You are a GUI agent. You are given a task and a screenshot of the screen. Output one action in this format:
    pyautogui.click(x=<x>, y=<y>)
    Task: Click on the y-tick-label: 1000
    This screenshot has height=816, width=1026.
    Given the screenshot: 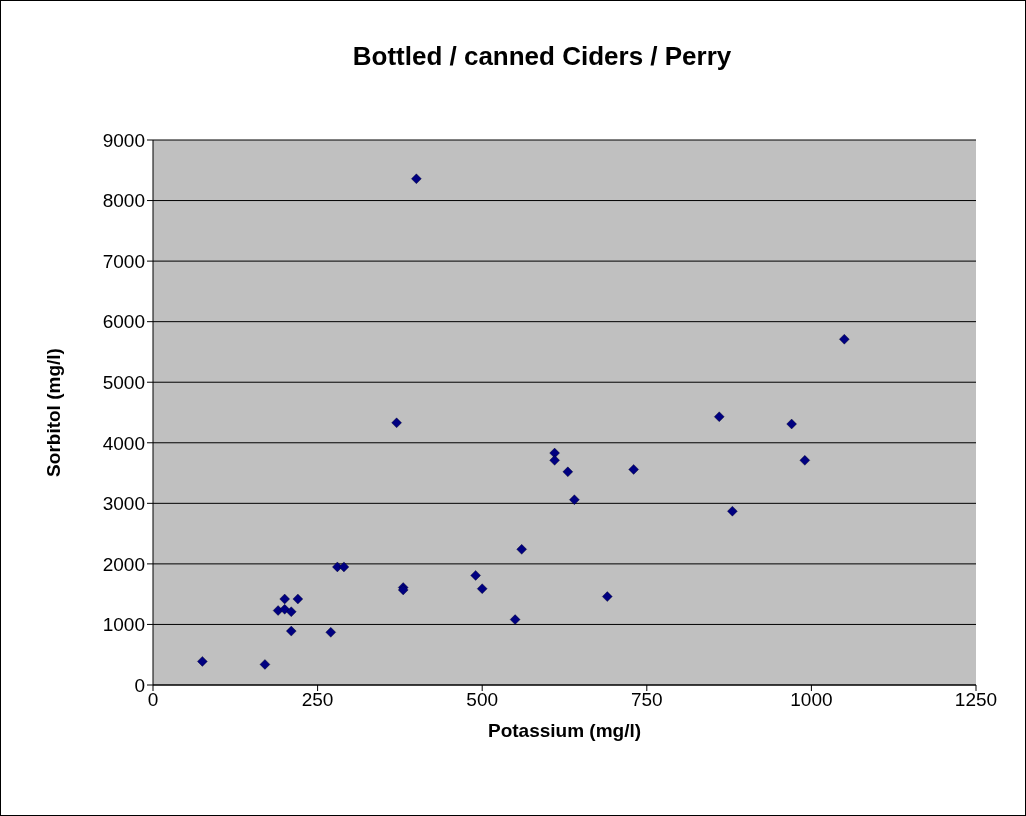 What is the action you would take?
    pyautogui.click(x=123, y=625)
    